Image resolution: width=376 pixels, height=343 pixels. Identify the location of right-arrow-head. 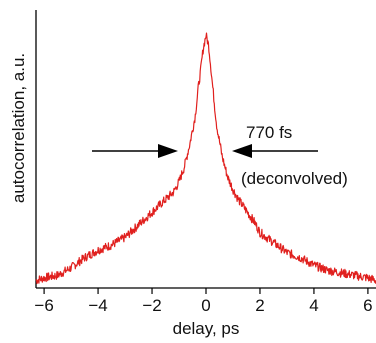
(242, 151).